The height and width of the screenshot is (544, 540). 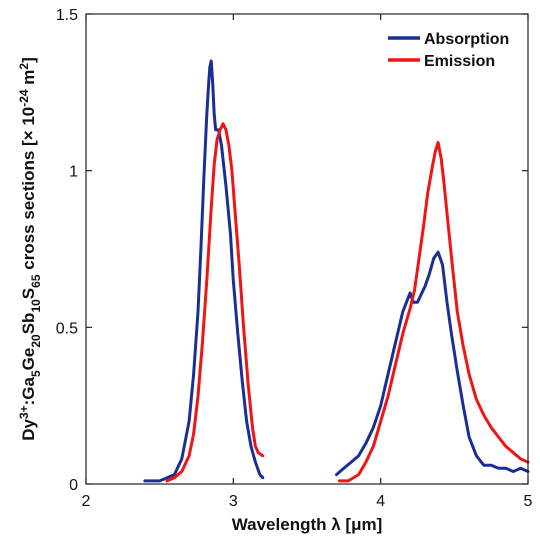 I want to click on y-axis-label-suffix: ], so click(x=28, y=60).